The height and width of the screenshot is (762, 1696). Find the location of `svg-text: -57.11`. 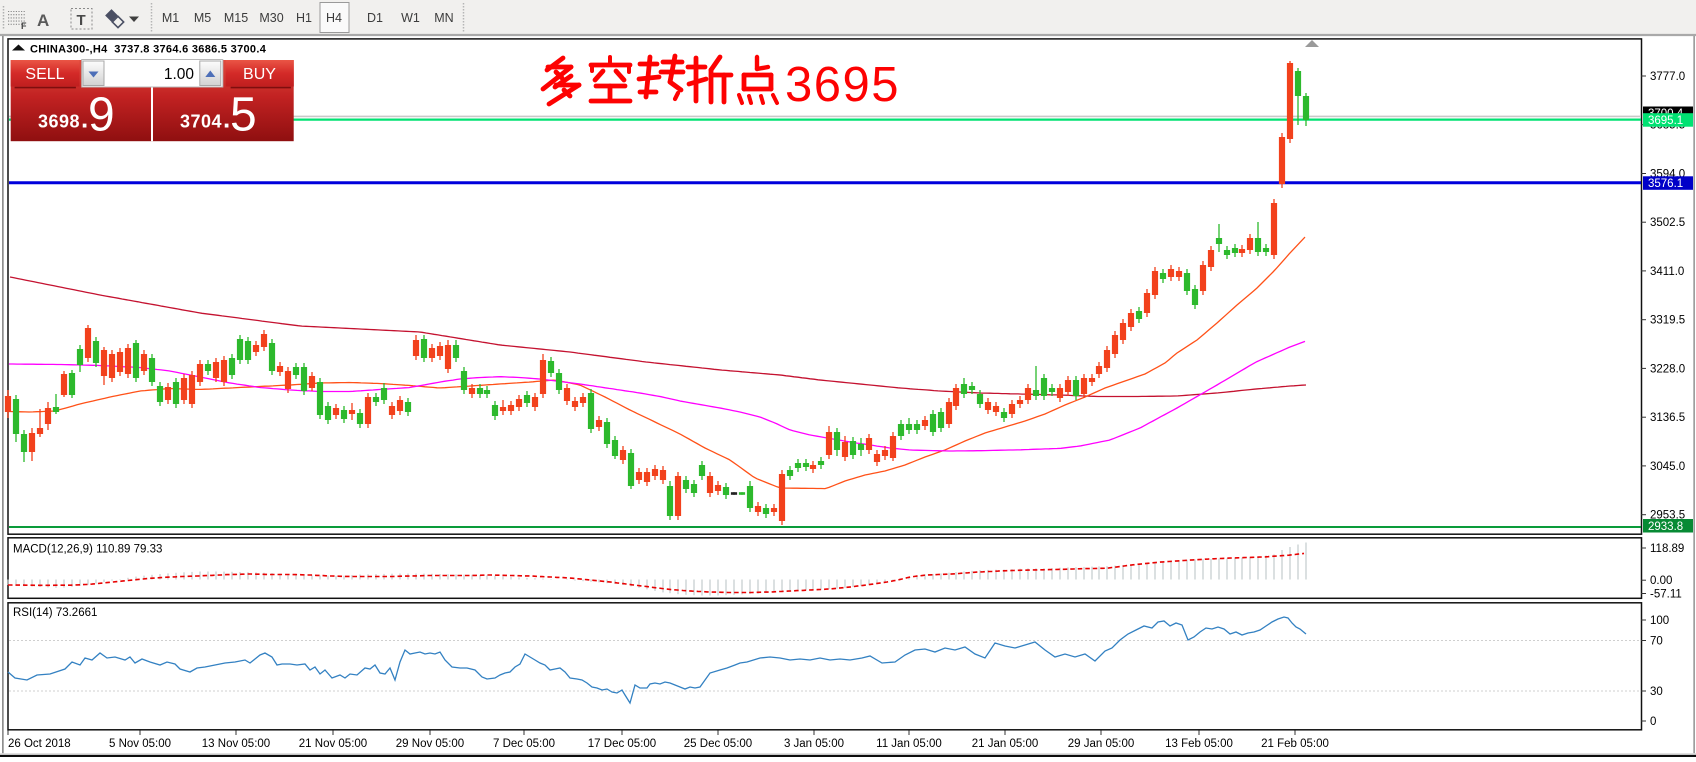

svg-text: -57.11 is located at coordinates (1666, 595).